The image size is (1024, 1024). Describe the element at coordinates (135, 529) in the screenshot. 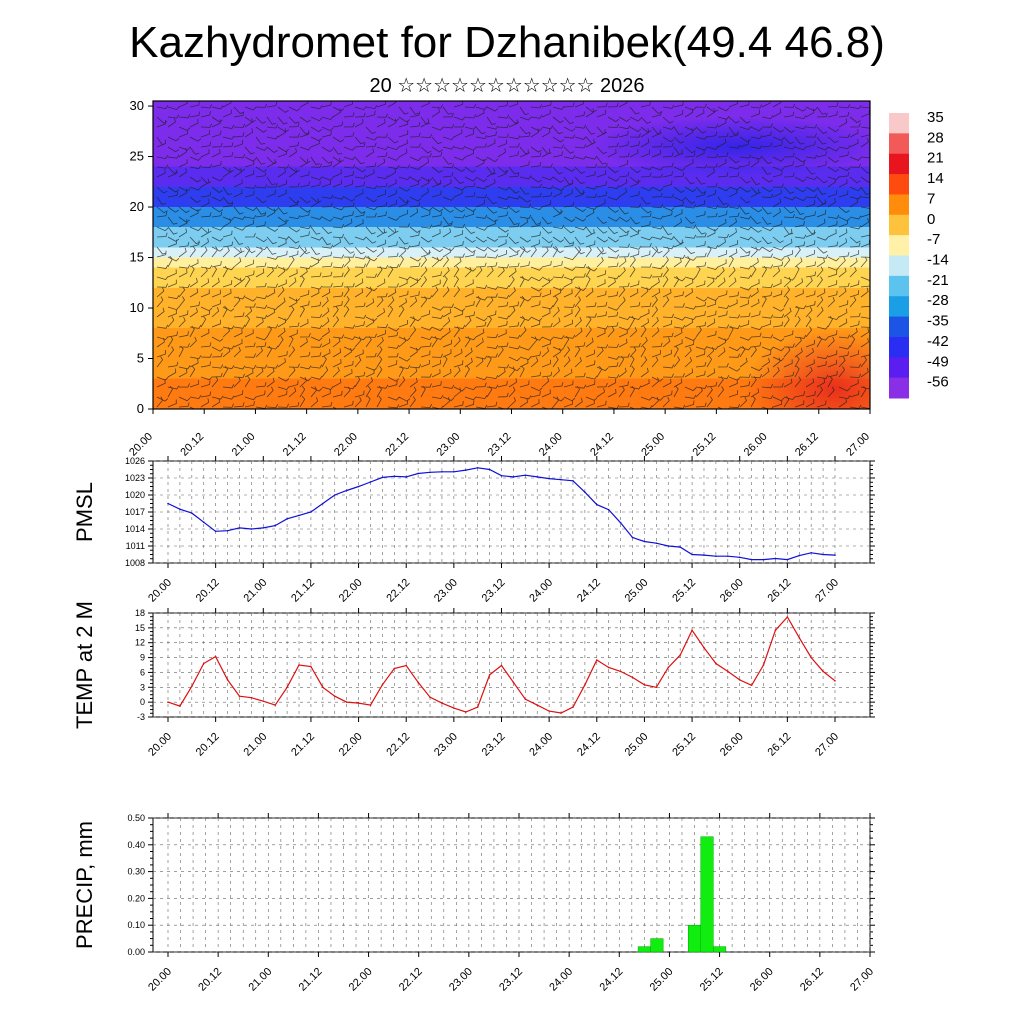

I see `y-tick-label: 1014` at that location.